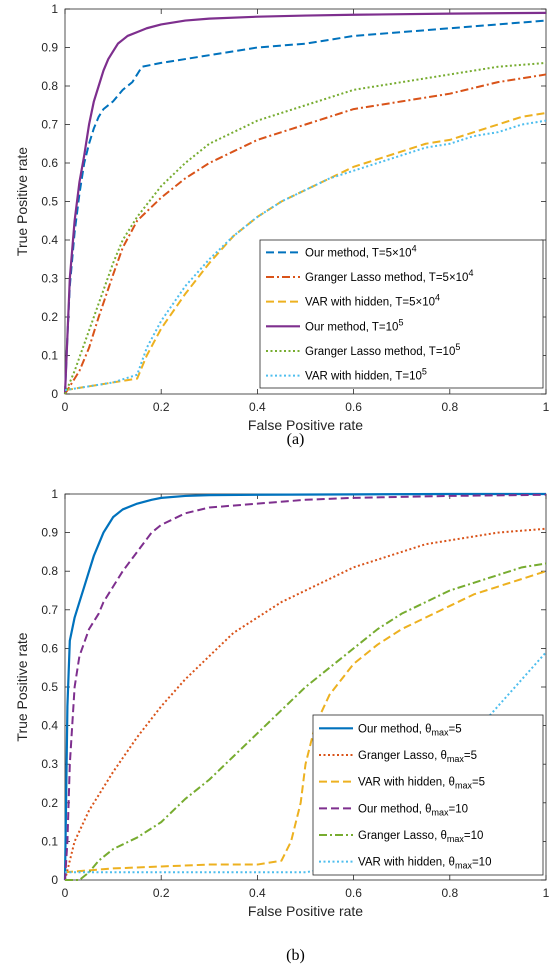 The height and width of the screenshot is (975, 556). What do you see at coordinates (296, 439) in the screenshot?
I see `figure-caption: (a)` at bounding box center [296, 439].